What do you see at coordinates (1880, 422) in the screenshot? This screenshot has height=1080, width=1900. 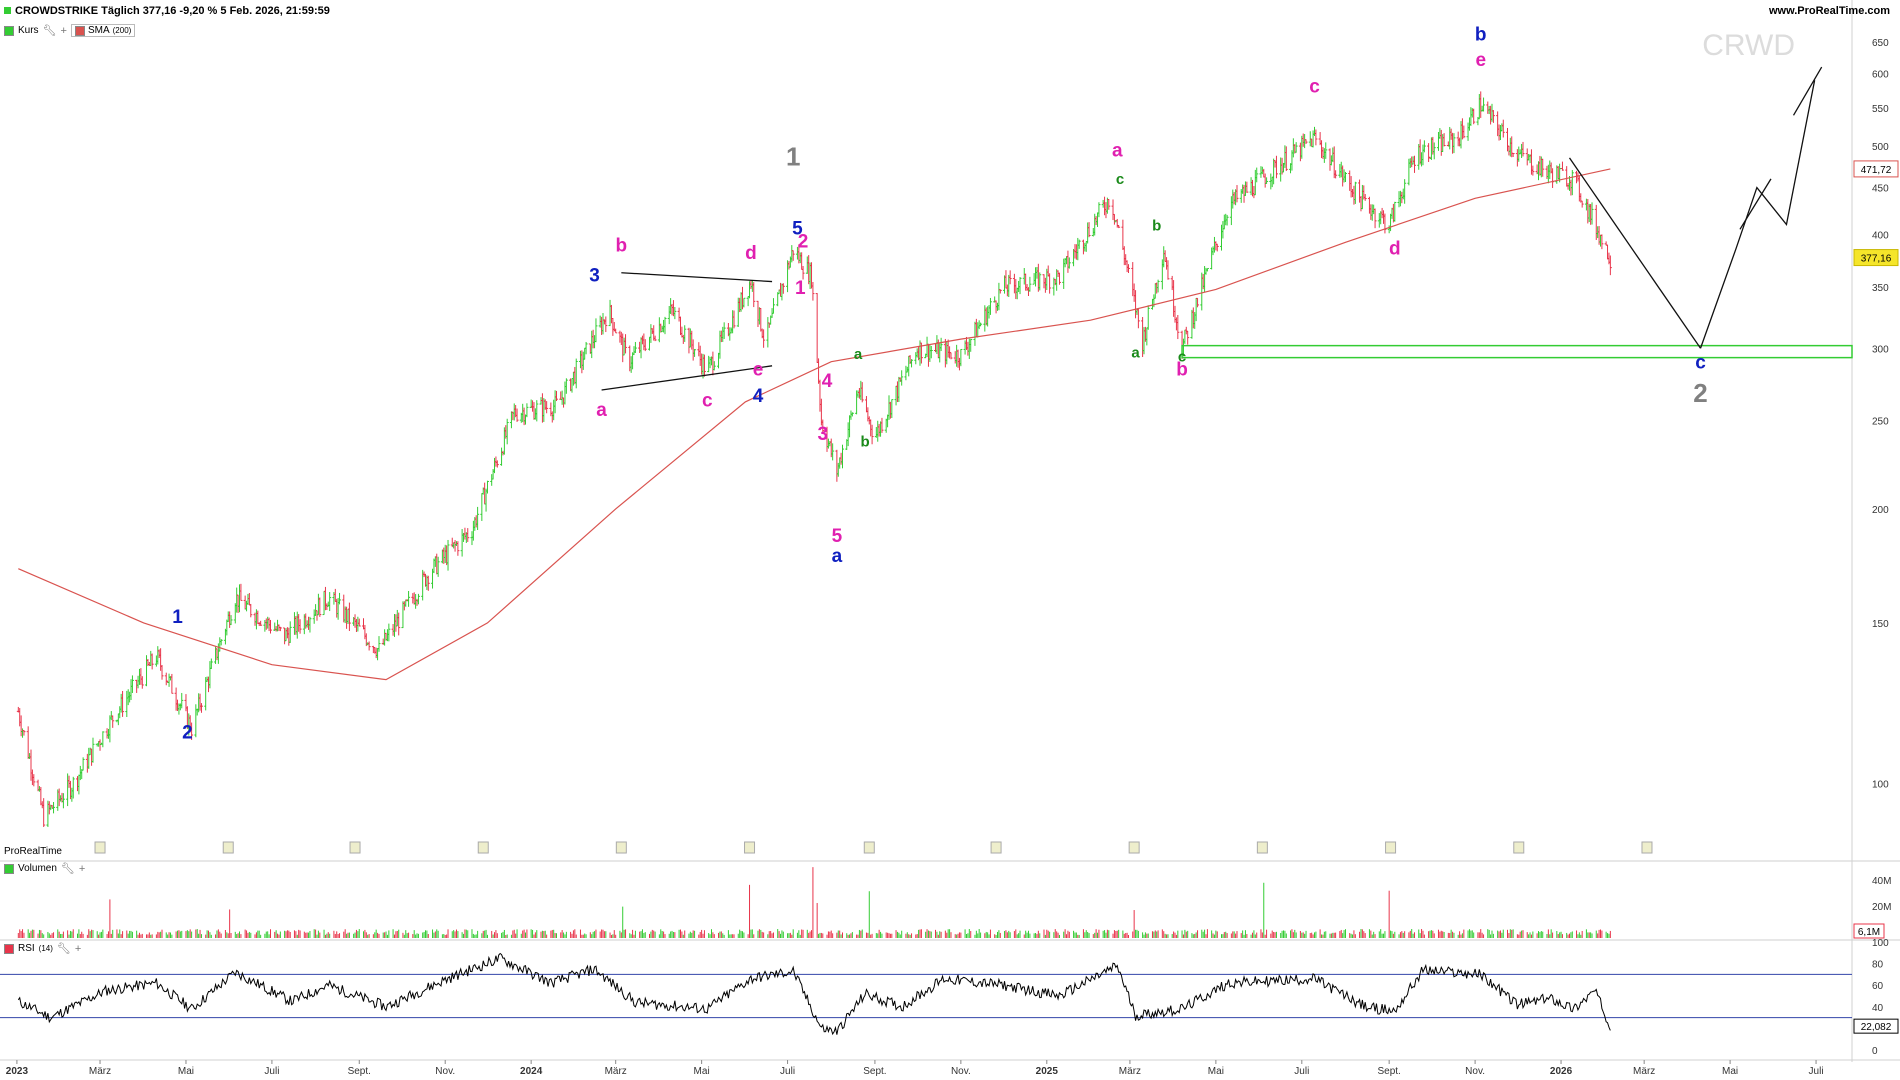 I see `price-tick-label: 250` at bounding box center [1880, 422].